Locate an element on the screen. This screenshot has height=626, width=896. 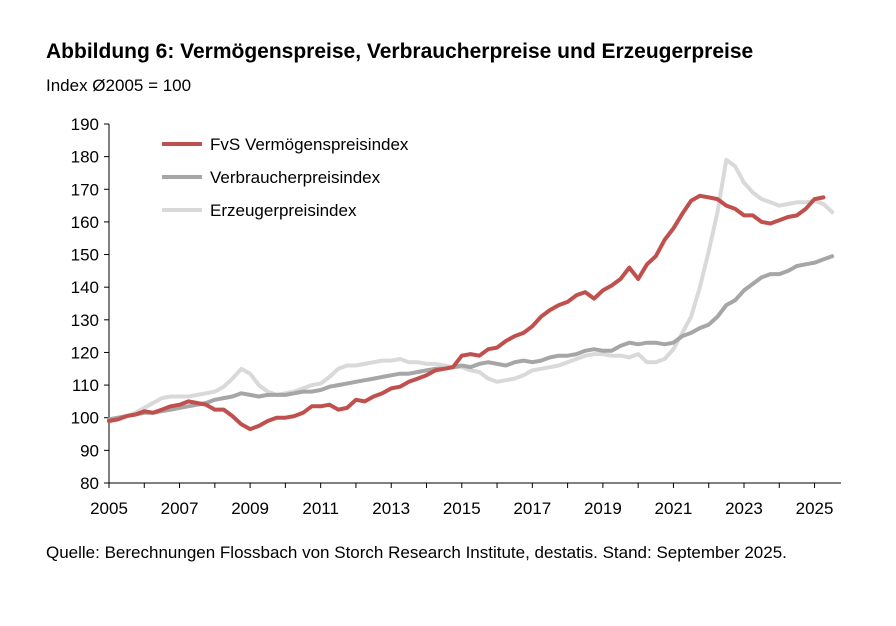
y-tick-label: 80 is located at coordinates (89, 483).